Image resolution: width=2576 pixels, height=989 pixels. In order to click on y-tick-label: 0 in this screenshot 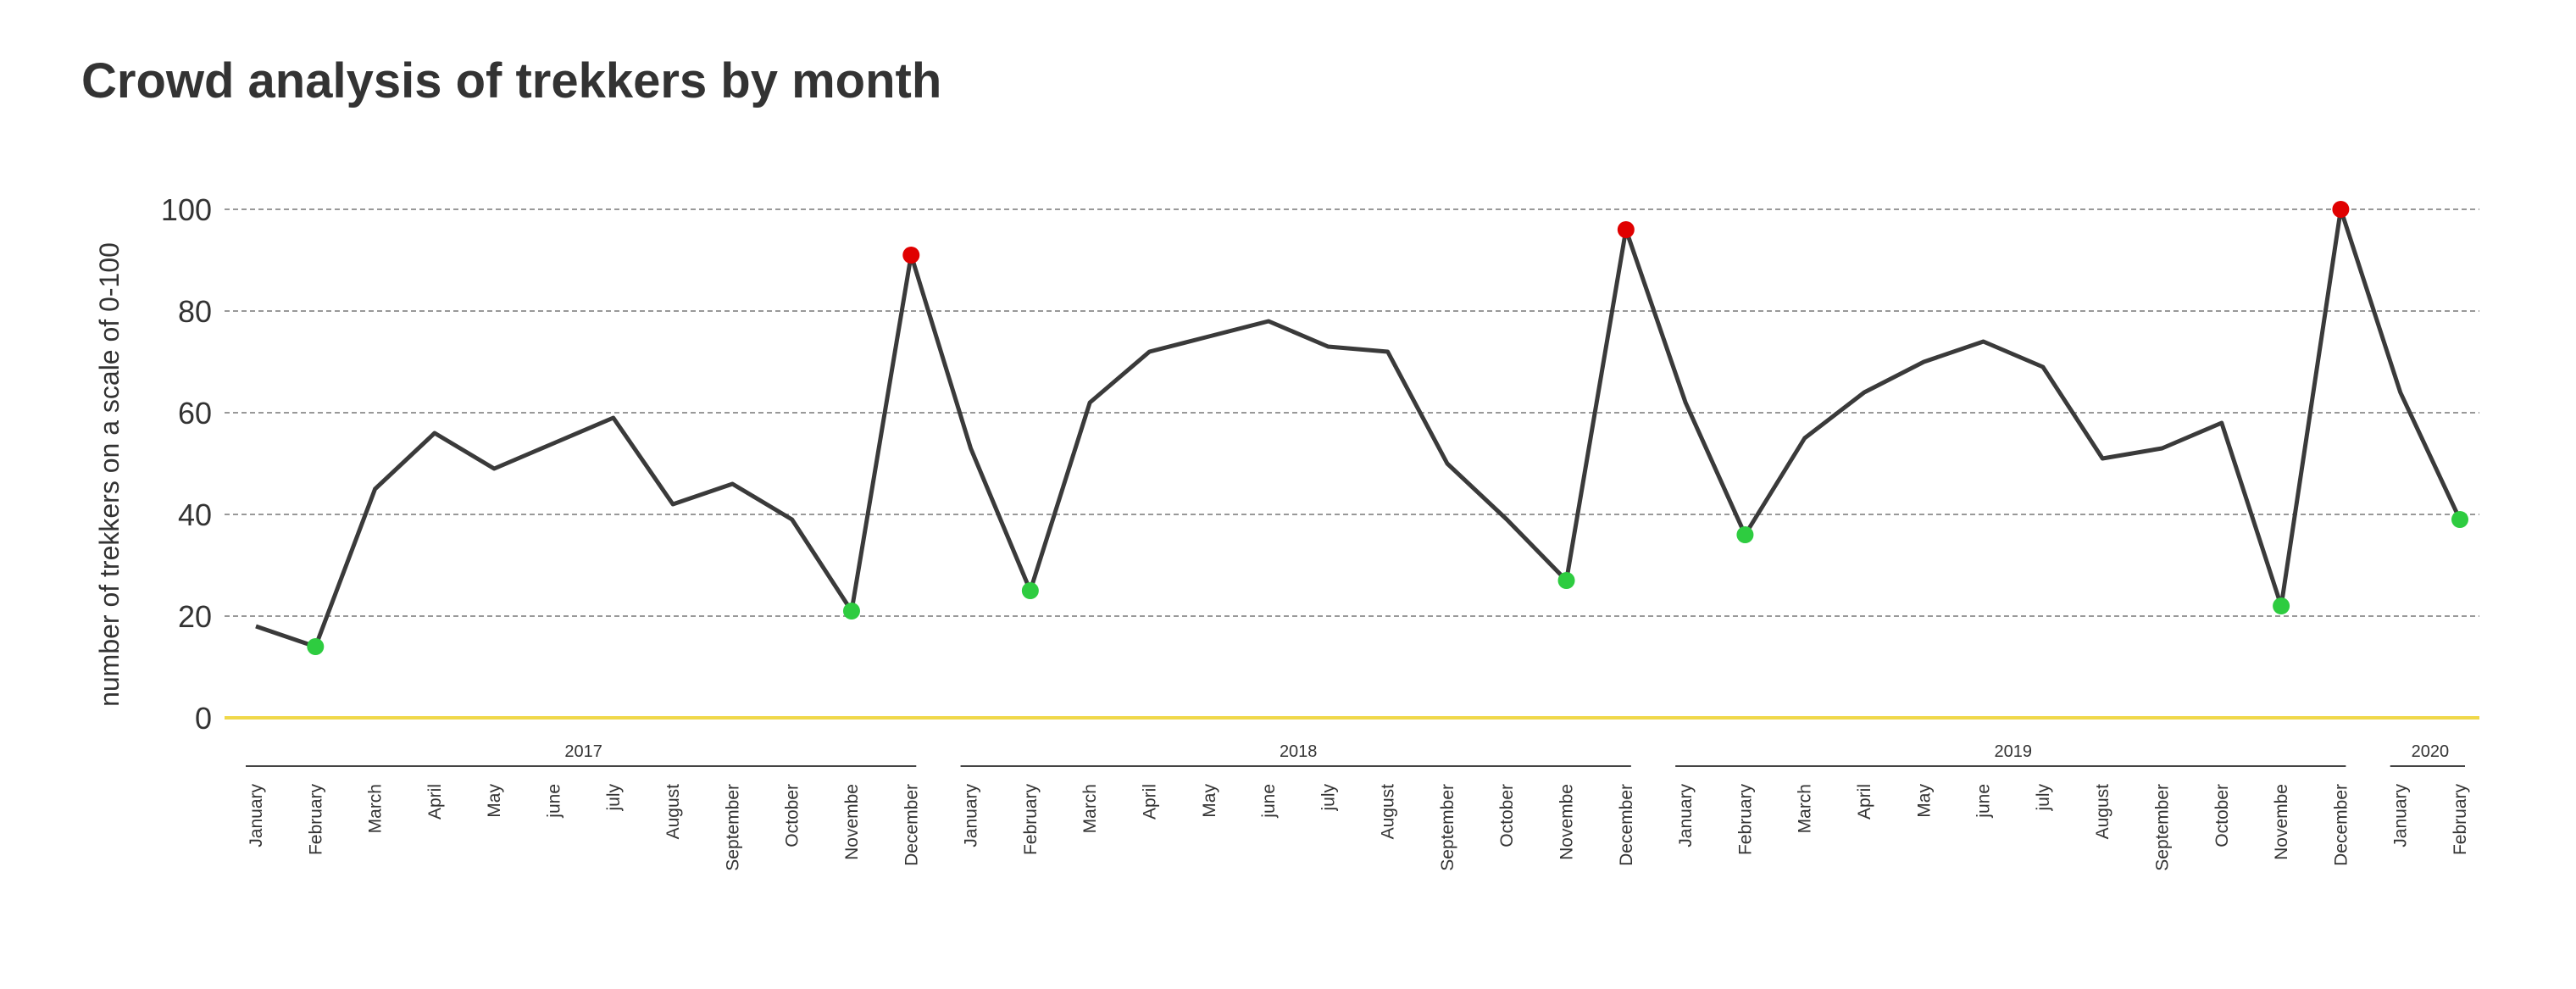, I will do `click(203, 719)`.